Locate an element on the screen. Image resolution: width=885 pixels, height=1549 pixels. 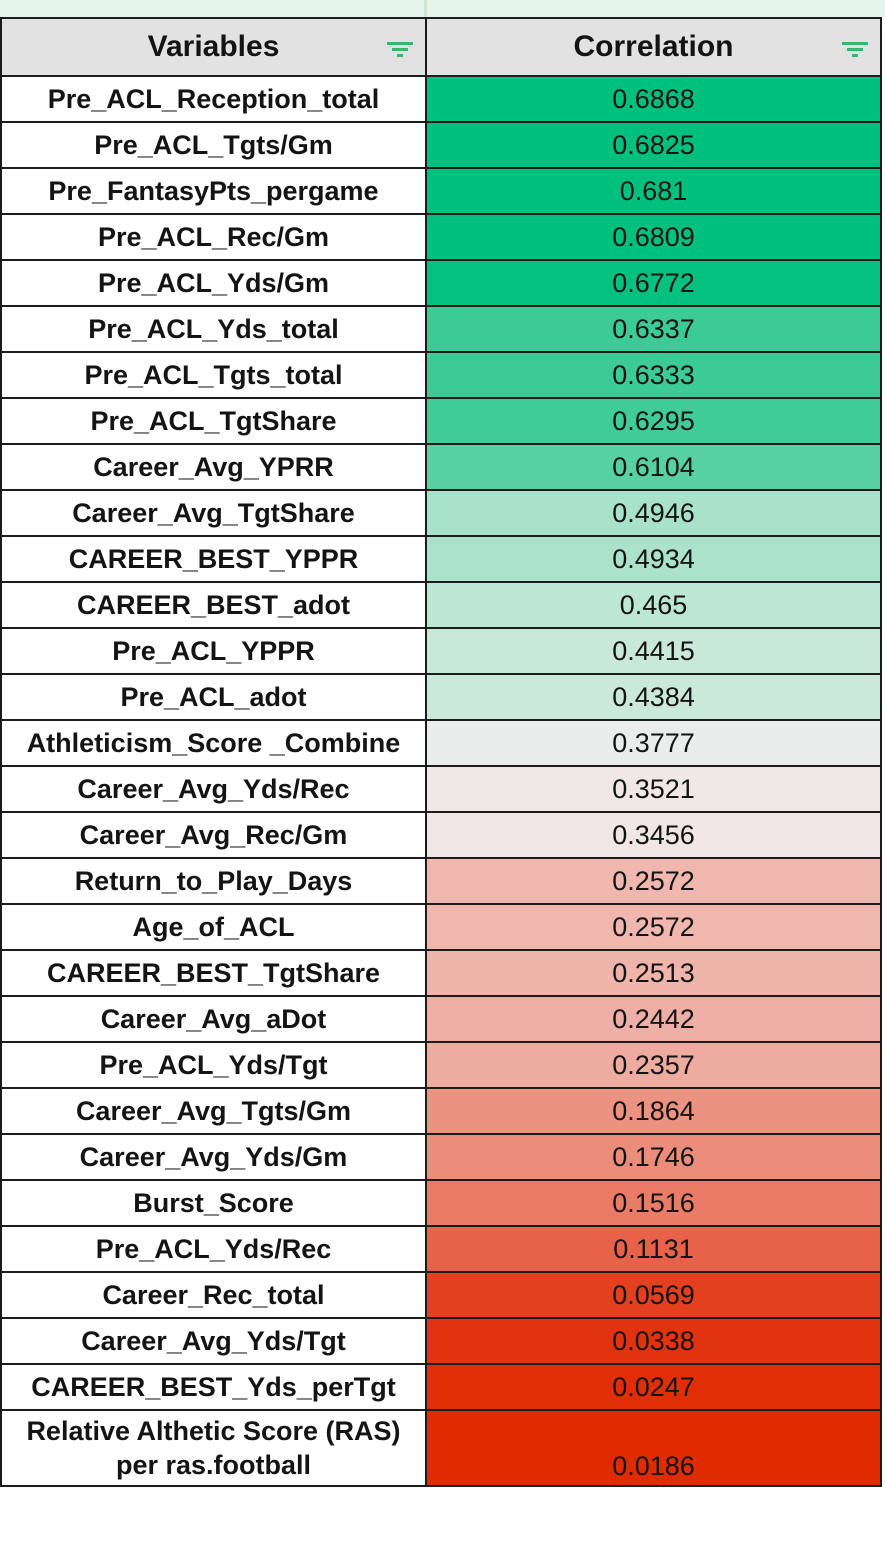
table-row: Career_Avg_Yds/Rec 0.3521 is located at coordinates (441, 789).